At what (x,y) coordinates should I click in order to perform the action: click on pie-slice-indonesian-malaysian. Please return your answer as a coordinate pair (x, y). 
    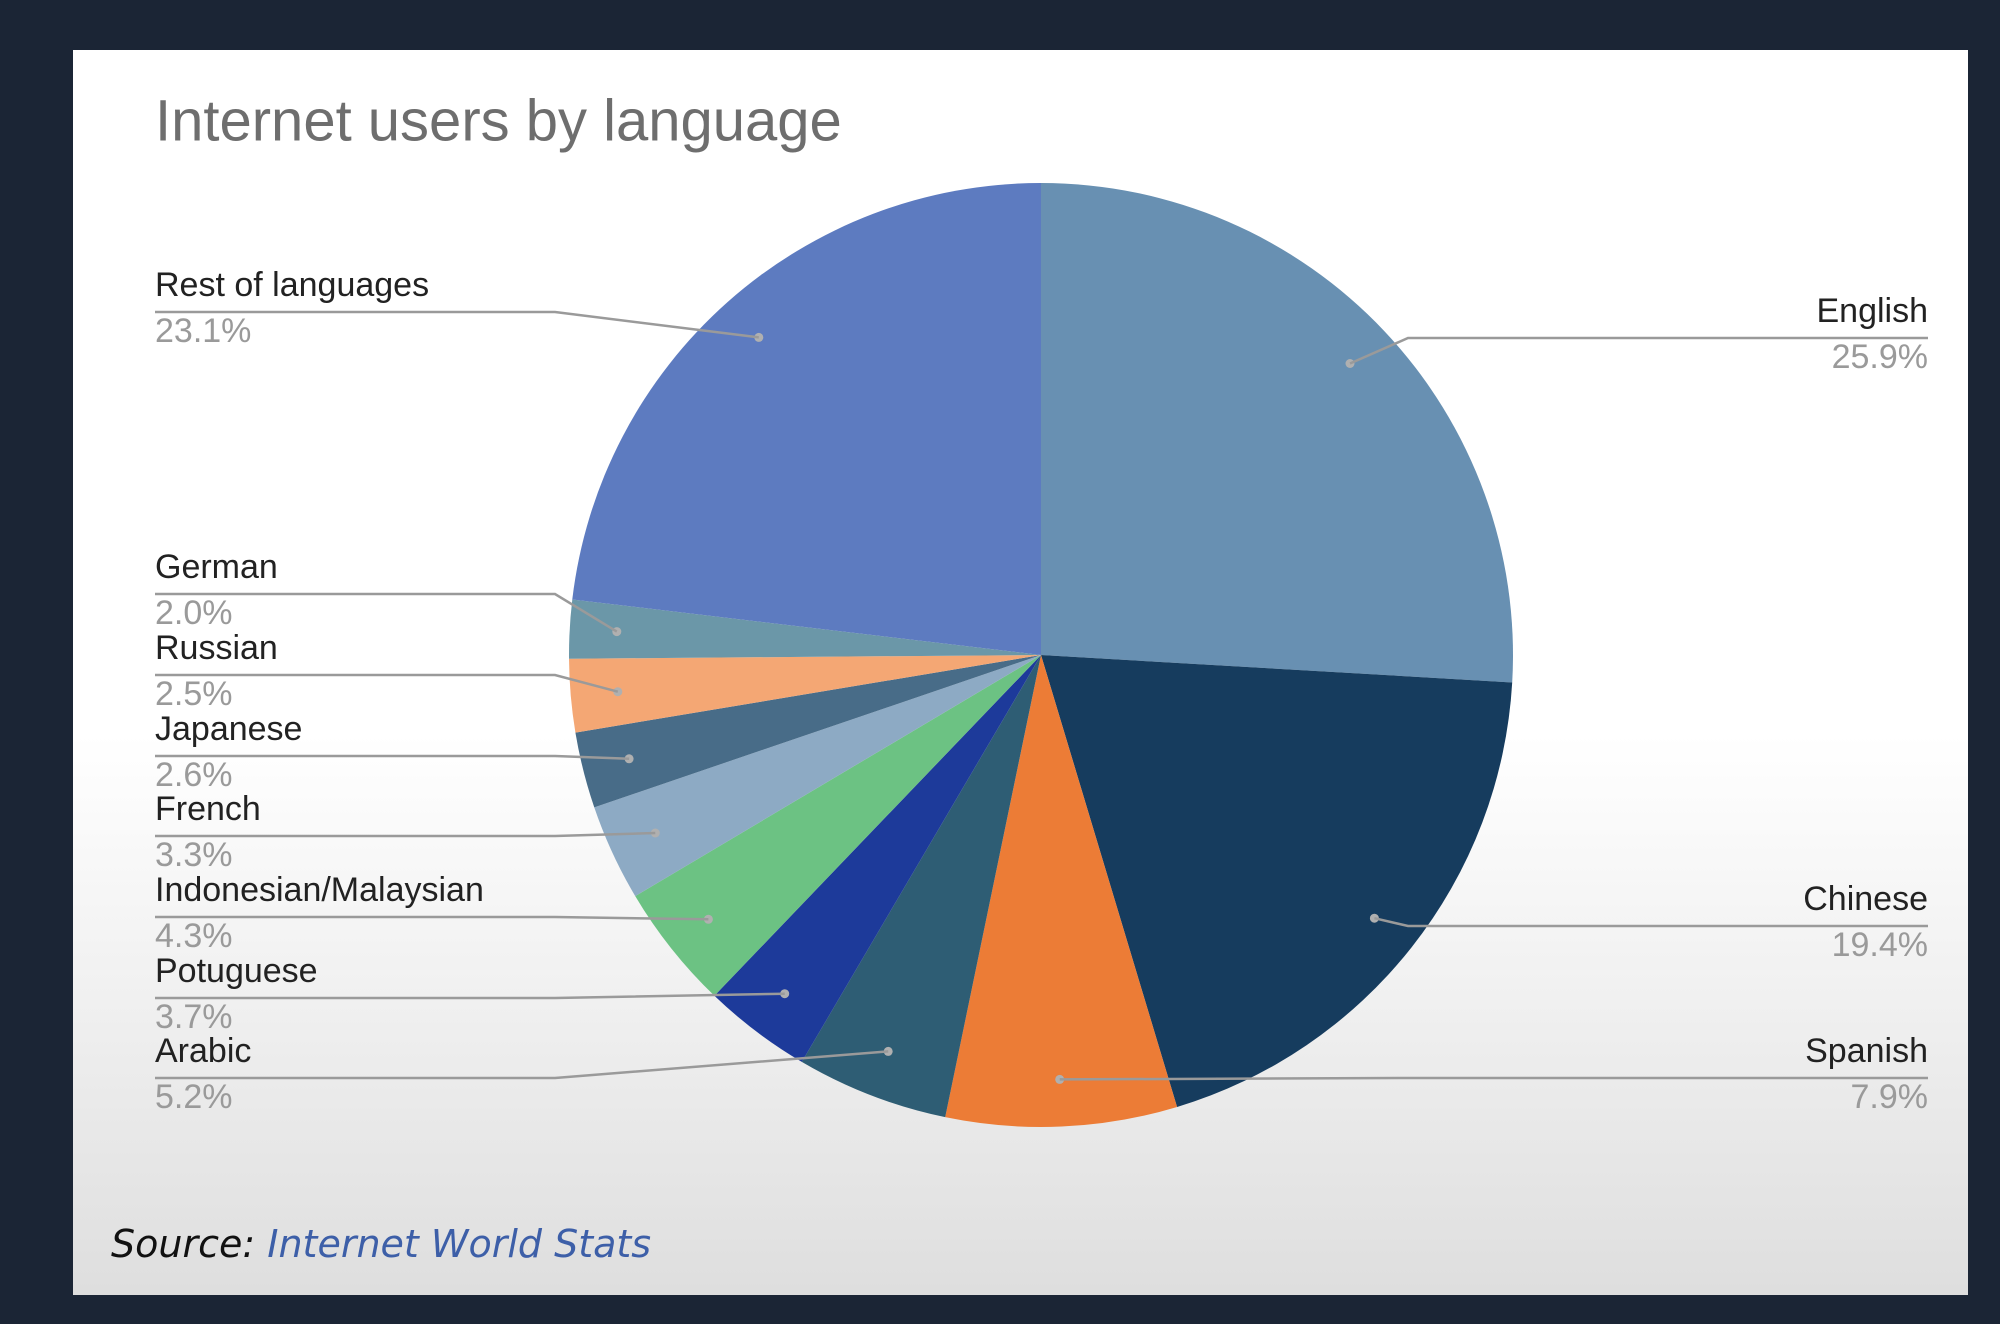
    Looking at the image, I should click on (838, 825).